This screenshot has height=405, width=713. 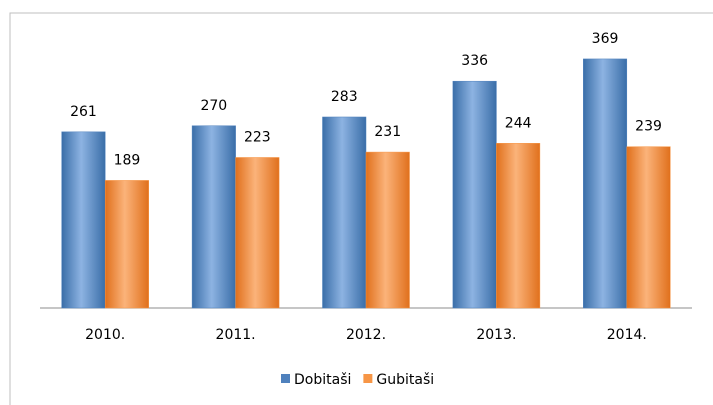 What do you see at coordinates (83, 112) in the screenshot?
I see `value-label: 261` at bounding box center [83, 112].